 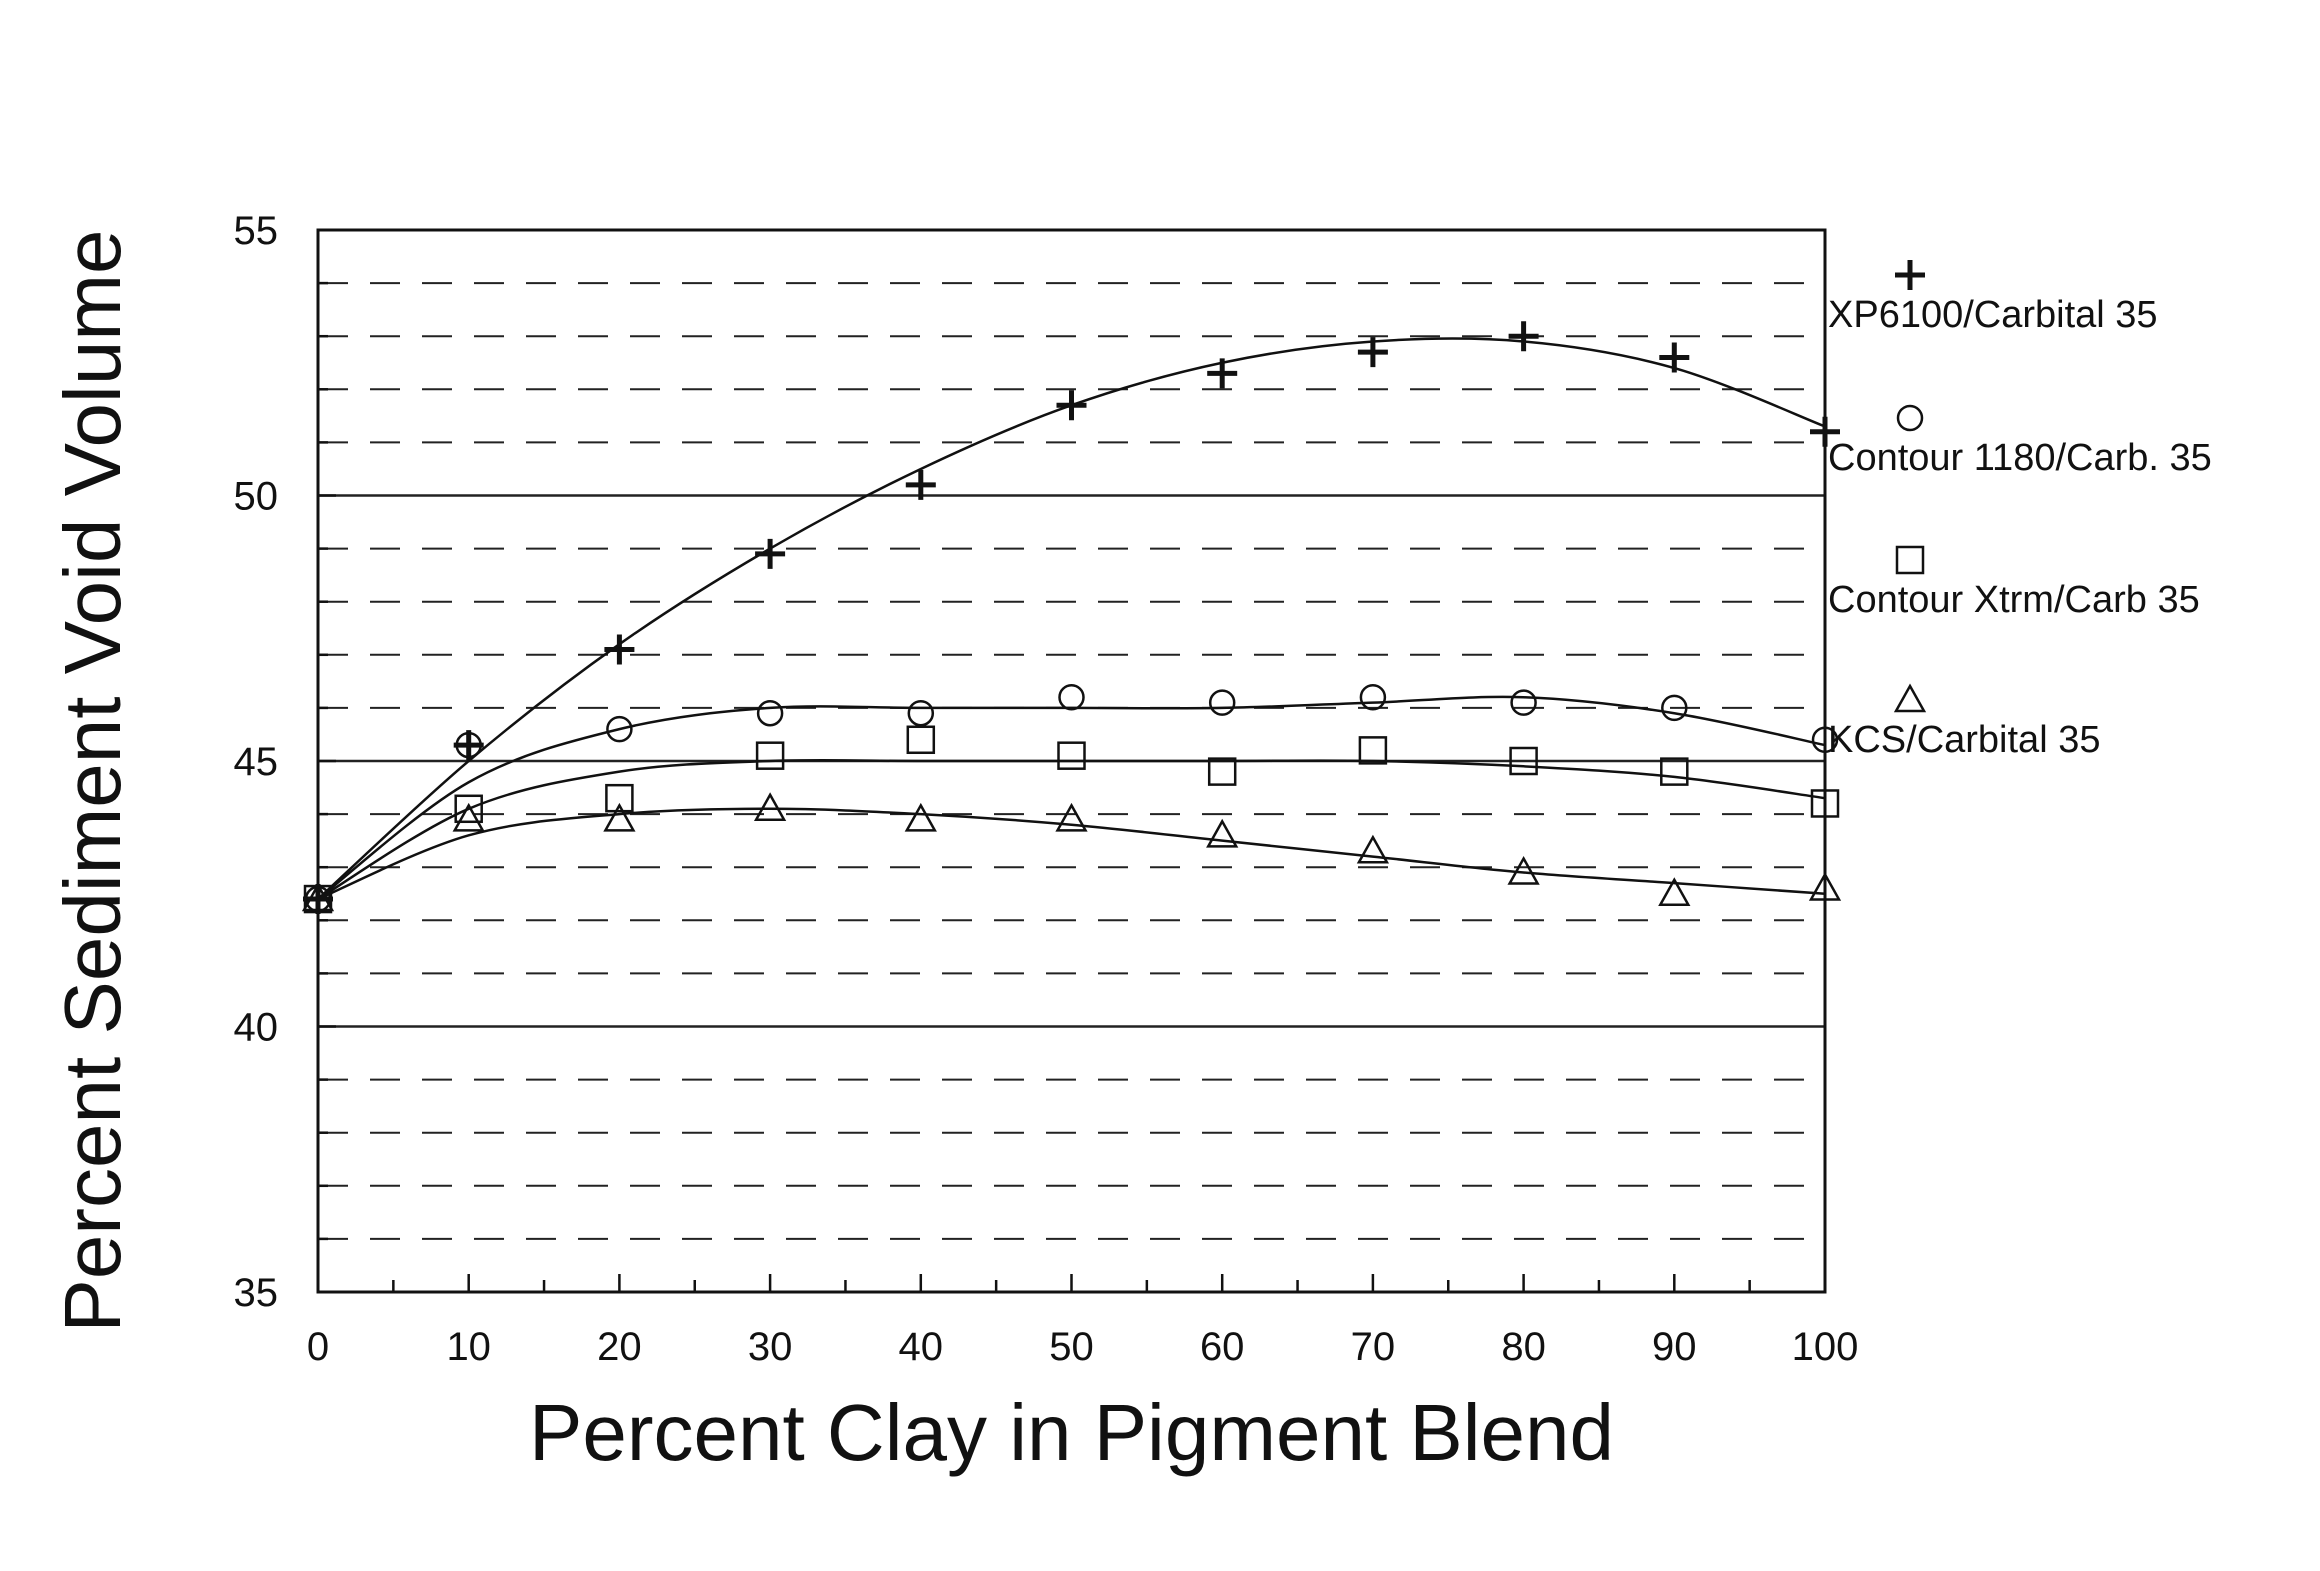 What do you see at coordinates (92, 781) in the screenshot?
I see `y-axis-title: Percent Sediment Void Volume` at bounding box center [92, 781].